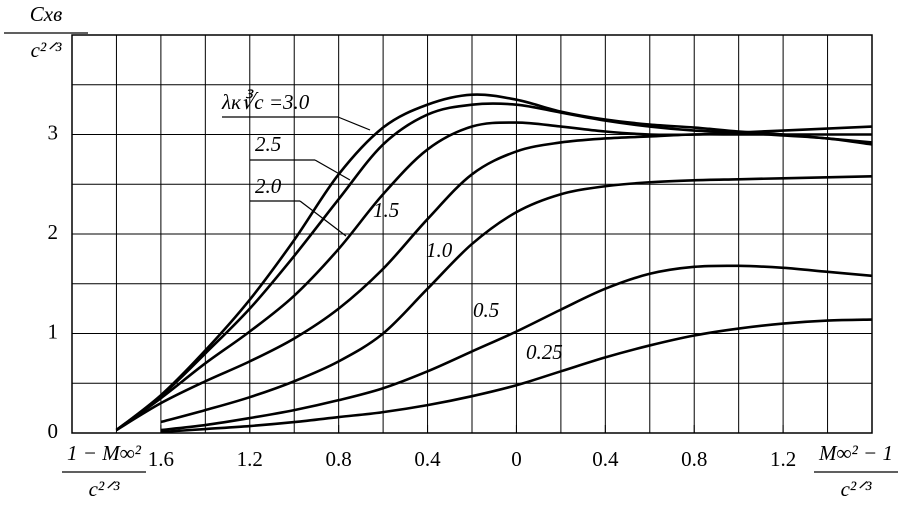 The width and height of the screenshot is (910, 511). I want to click on curve-label: 0.5, so click(486, 310).